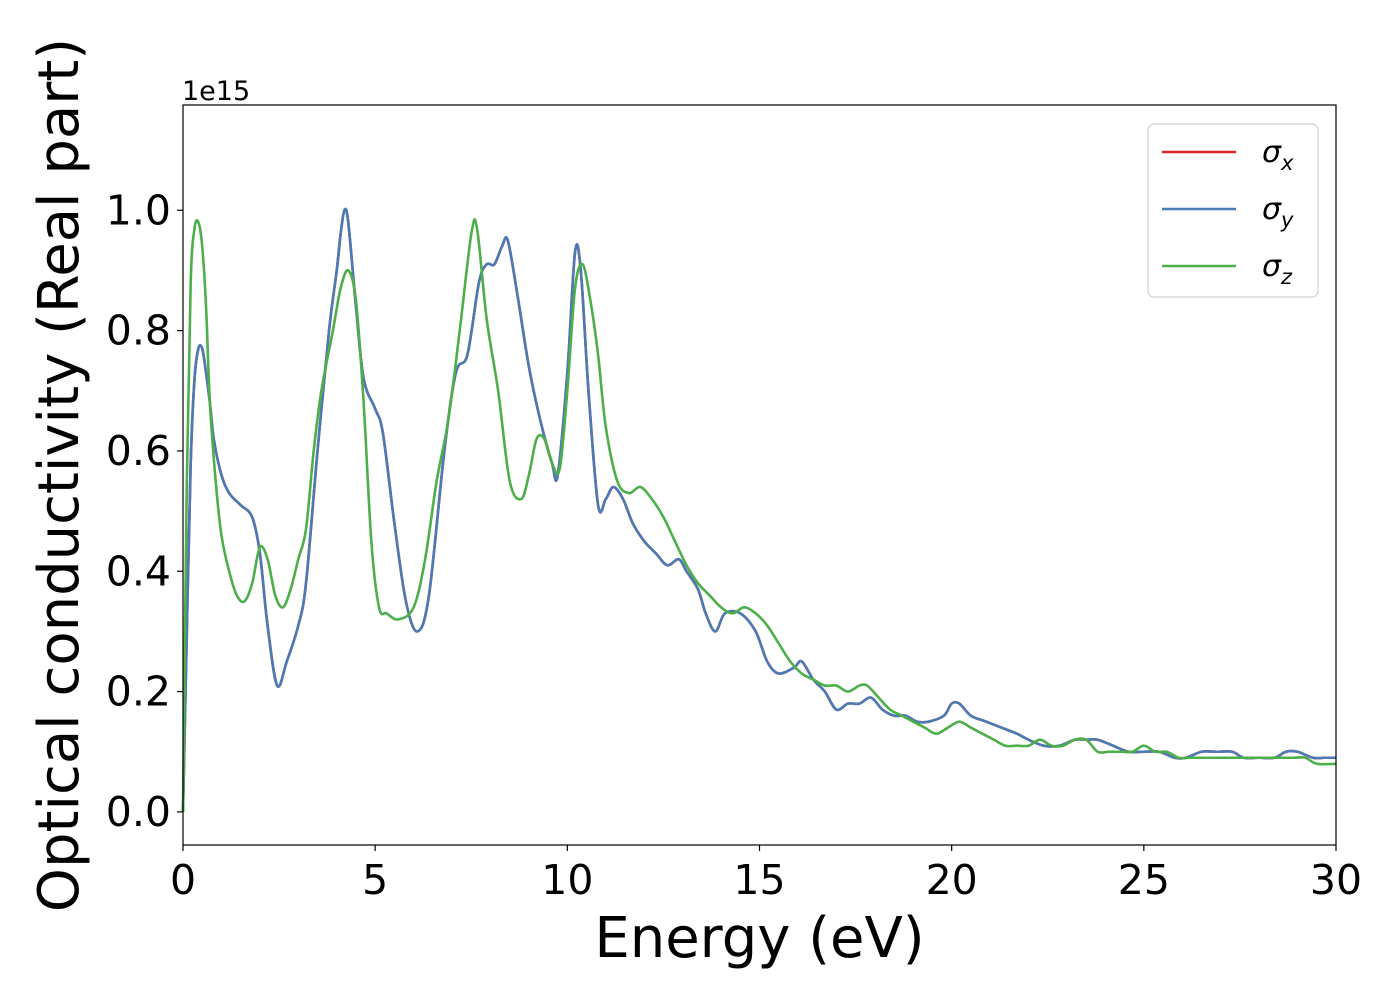  Describe the element at coordinates (1278, 155) in the screenshot. I see `legend-label-x: σx` at that location.